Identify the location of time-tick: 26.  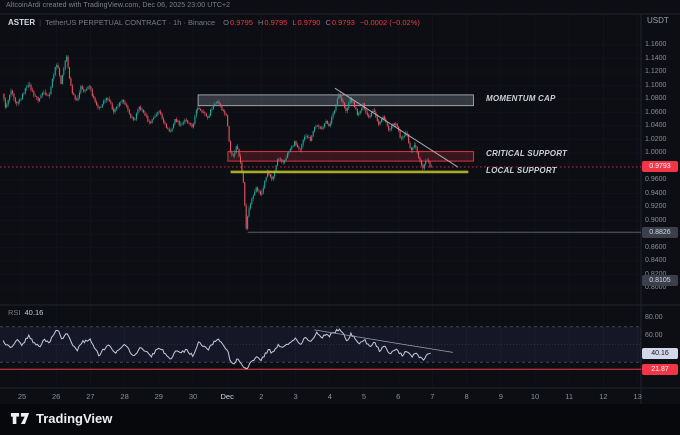
(56, 396).